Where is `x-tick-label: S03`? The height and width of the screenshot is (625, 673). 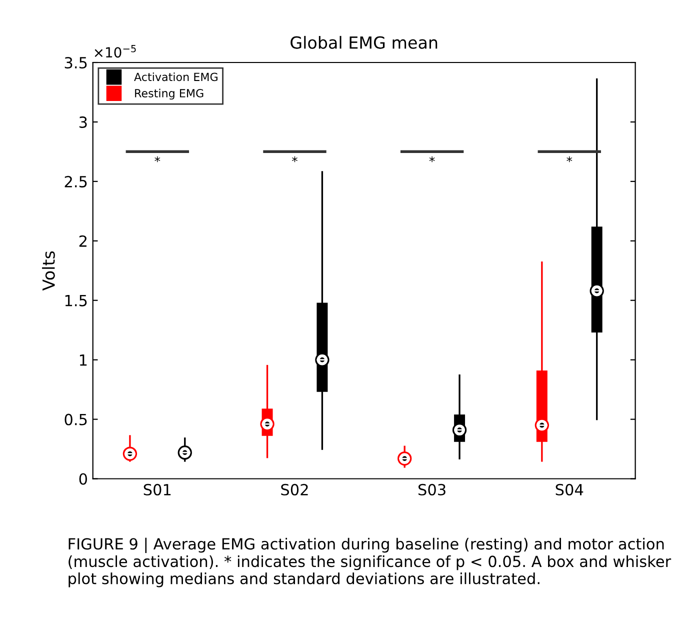 x-tick-label: S03 is located at coordinates (432, 490).